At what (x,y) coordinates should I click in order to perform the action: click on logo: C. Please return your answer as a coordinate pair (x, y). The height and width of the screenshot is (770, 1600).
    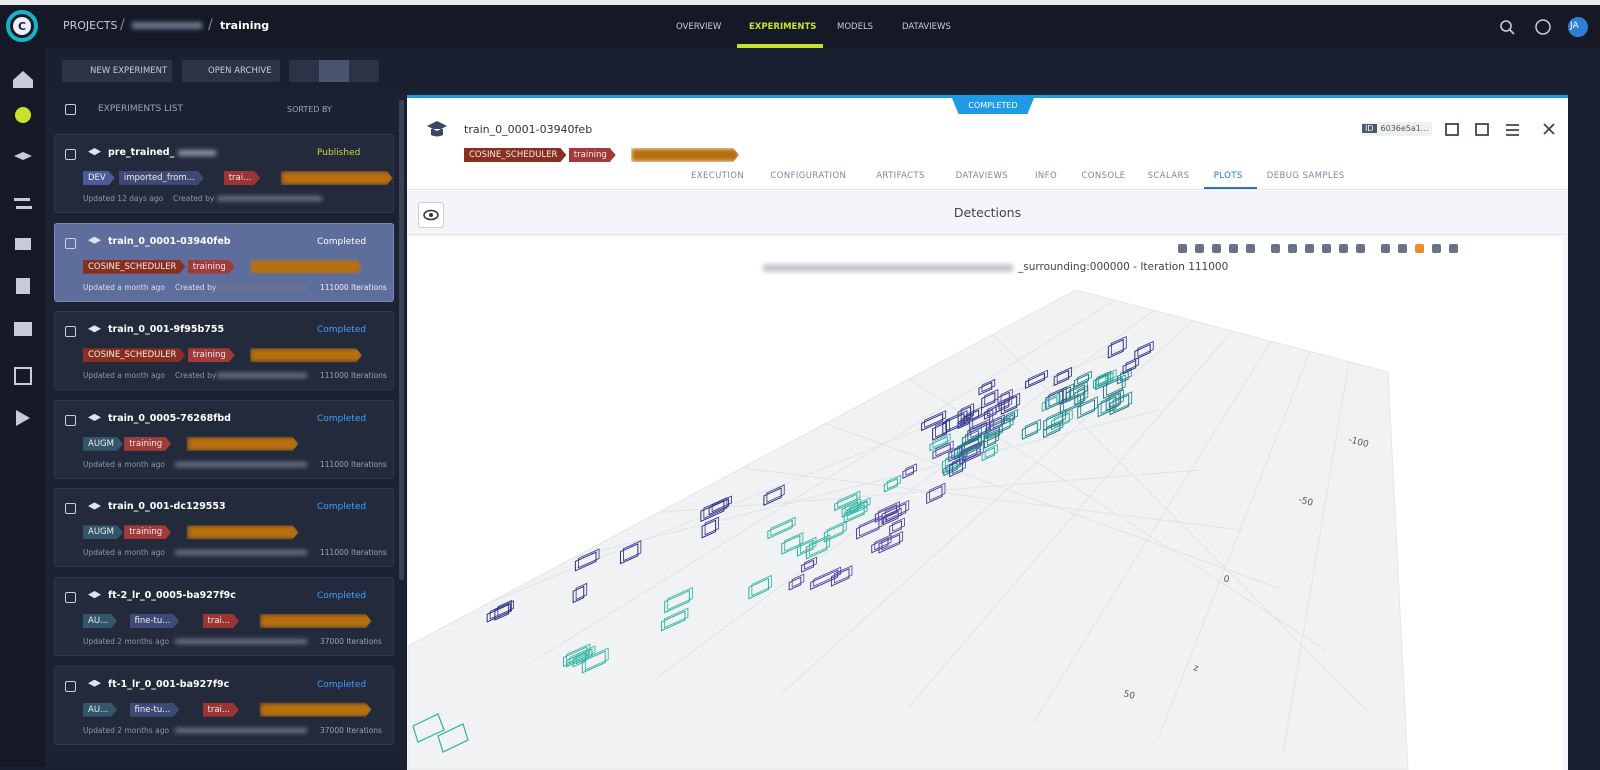
    Looking at the image, I should click on (22, 26).